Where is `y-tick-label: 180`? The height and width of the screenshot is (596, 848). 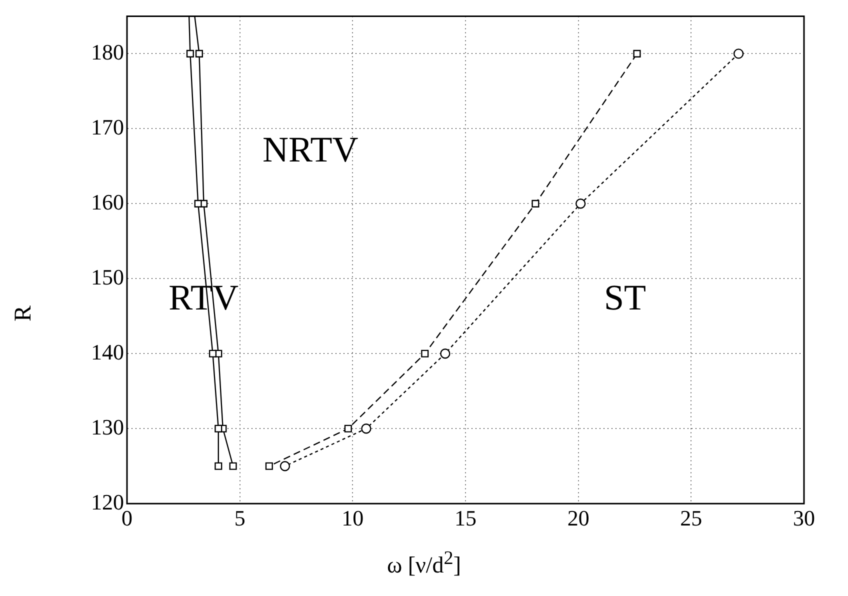
y-tick-label: 180 is located at coordinates (107, 51).